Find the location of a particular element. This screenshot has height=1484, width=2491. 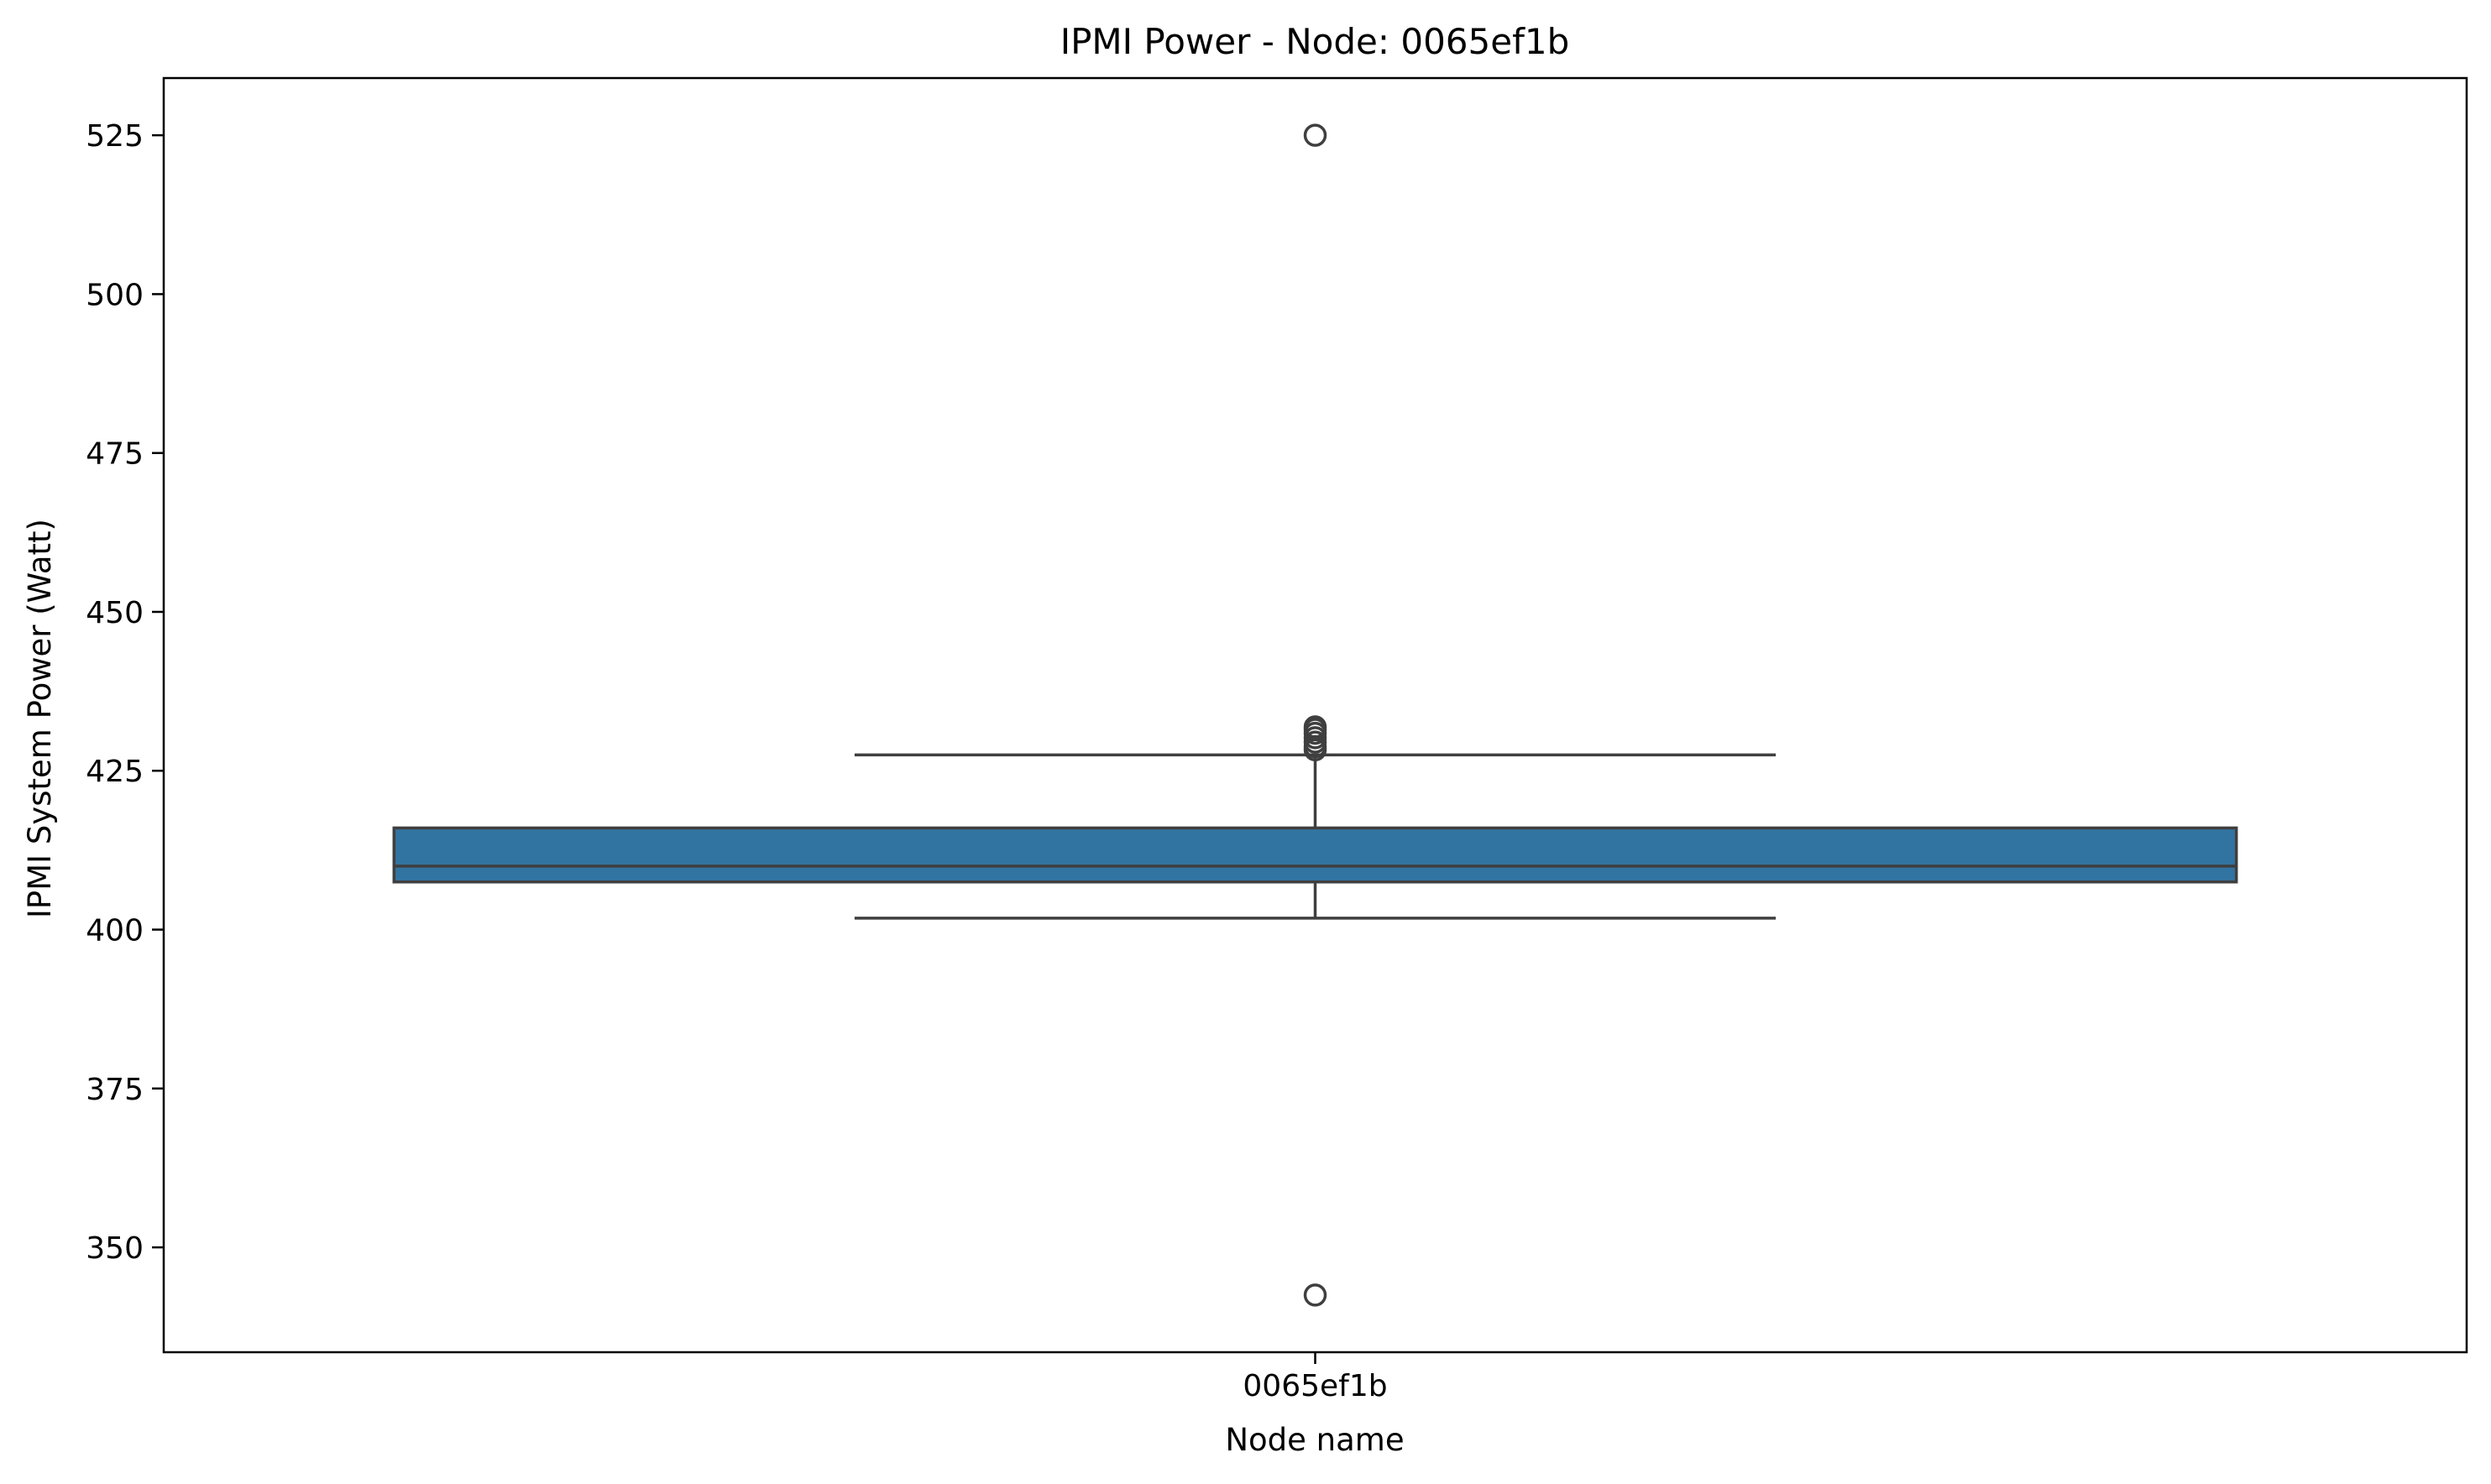

y-tick-label: 375 is located at coordinates (115, 1090).